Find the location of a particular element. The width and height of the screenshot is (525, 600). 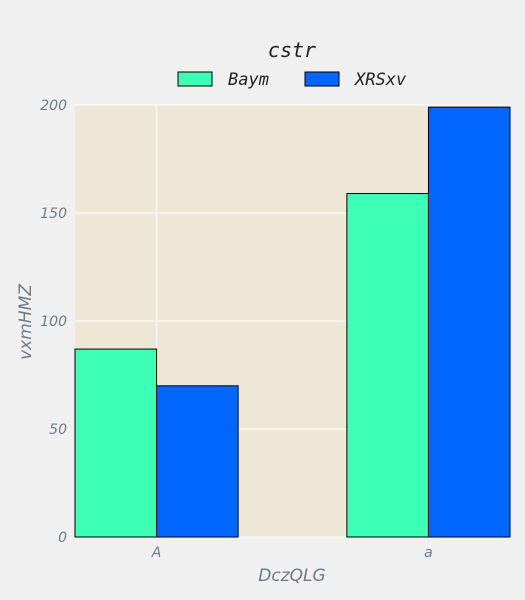

x-tick-label: A is located at coordinates (156, 553).